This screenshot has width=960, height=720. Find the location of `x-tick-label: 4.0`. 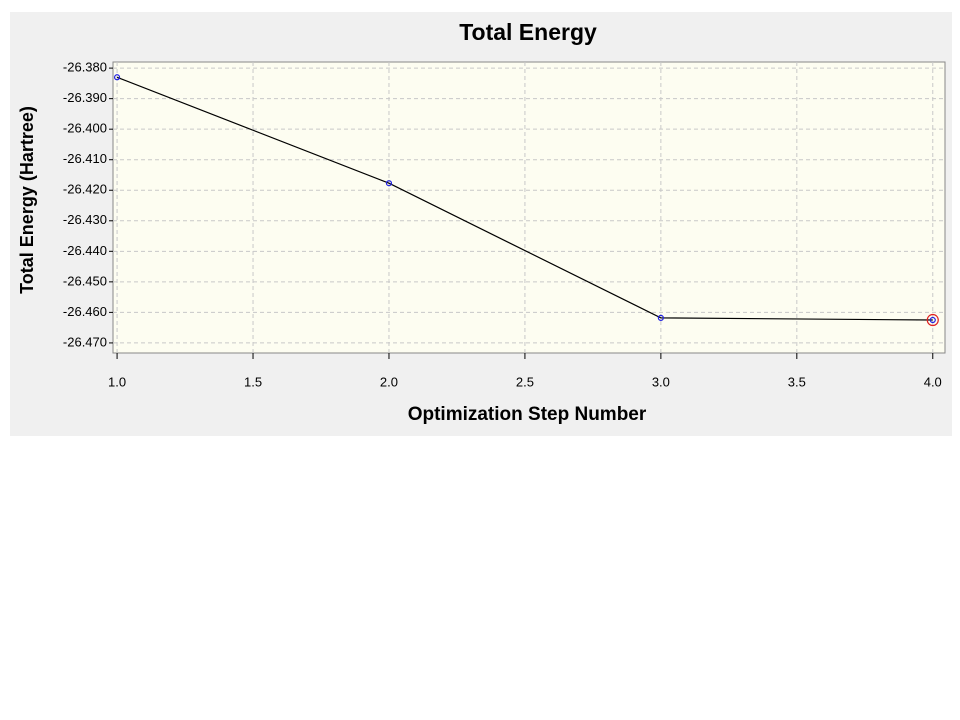

x-tick-label: 4.0 is located at coordinates (933, 381).